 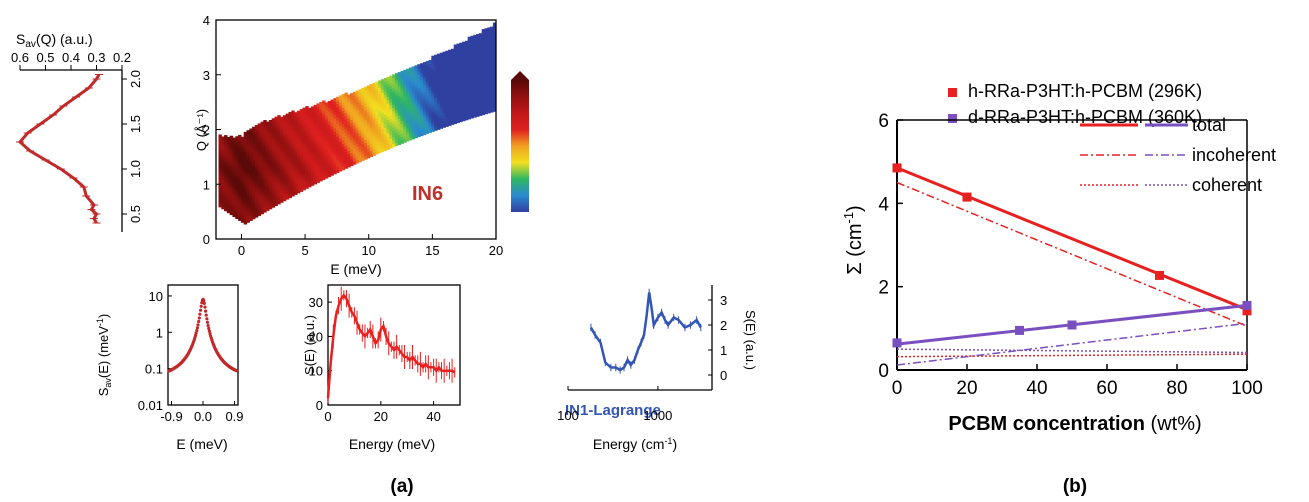 What do you see at coordinates (392, 444) in the screenshot?
I see `ien-xlabel: Energy (meV)` at bounding box center [392, 444].